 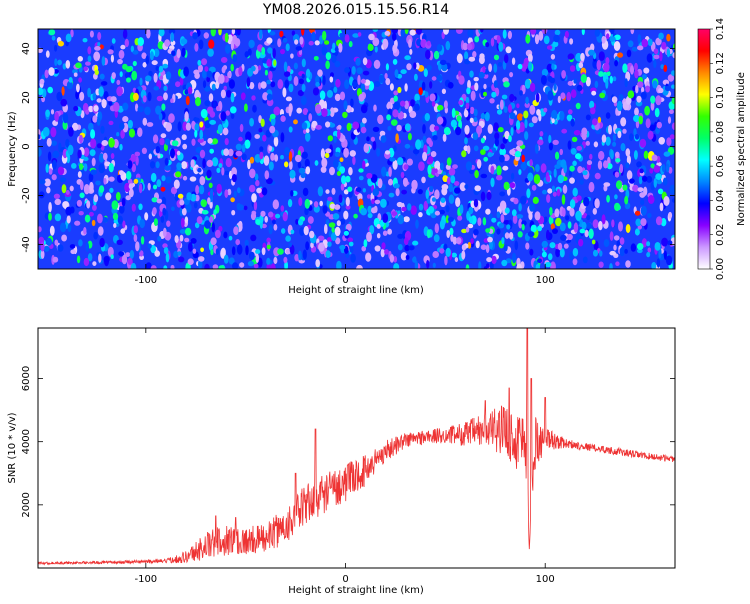 I want to click on colorbar-tick-label: 0.02, so click(x=720, y=235).